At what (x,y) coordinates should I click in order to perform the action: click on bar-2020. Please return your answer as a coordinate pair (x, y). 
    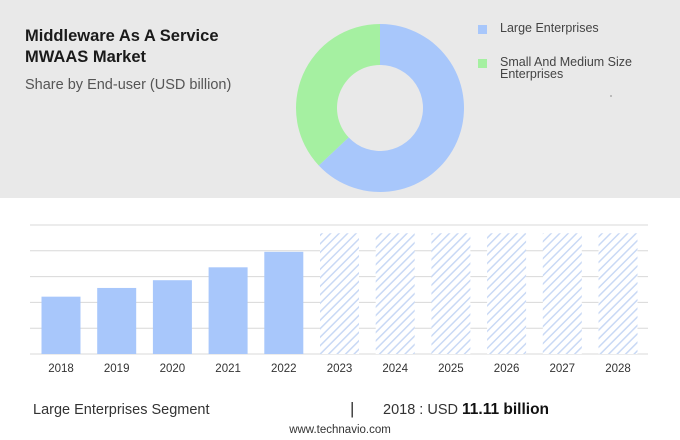
    Looking at the image, I should click on (172, 317).